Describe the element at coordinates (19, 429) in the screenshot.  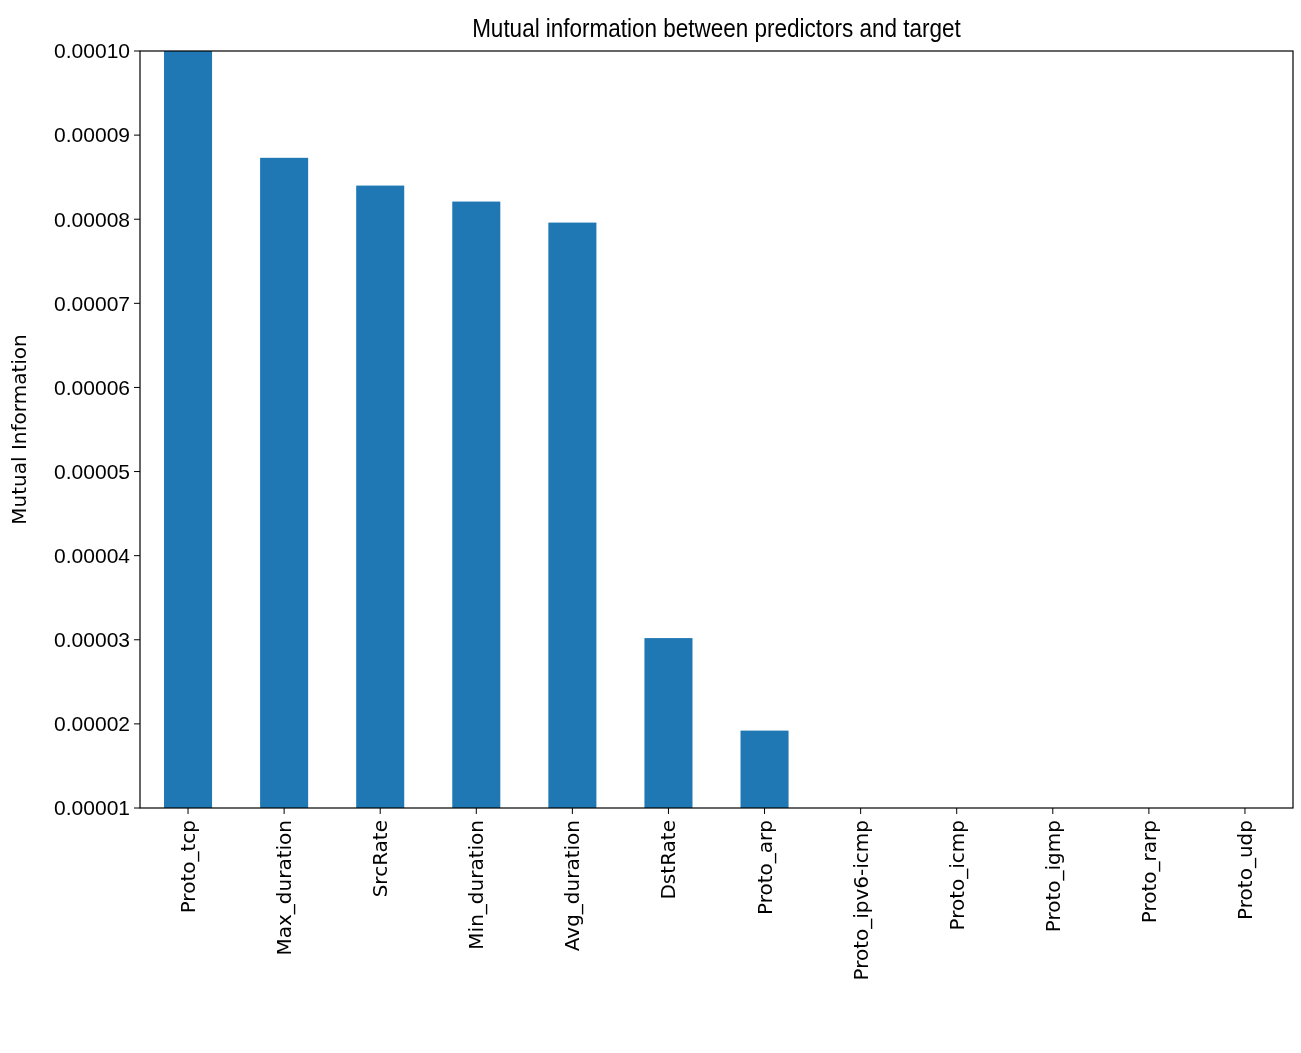
I see `y-axis-title: Mutual Information` at that location.